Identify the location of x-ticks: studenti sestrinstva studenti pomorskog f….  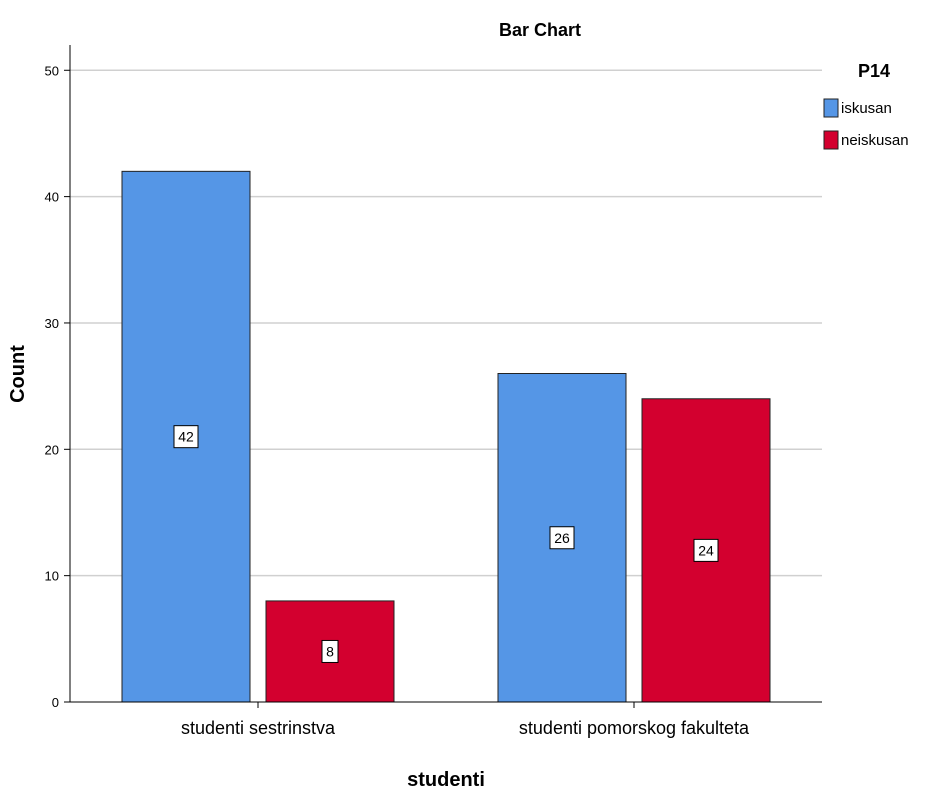
(465, 720).